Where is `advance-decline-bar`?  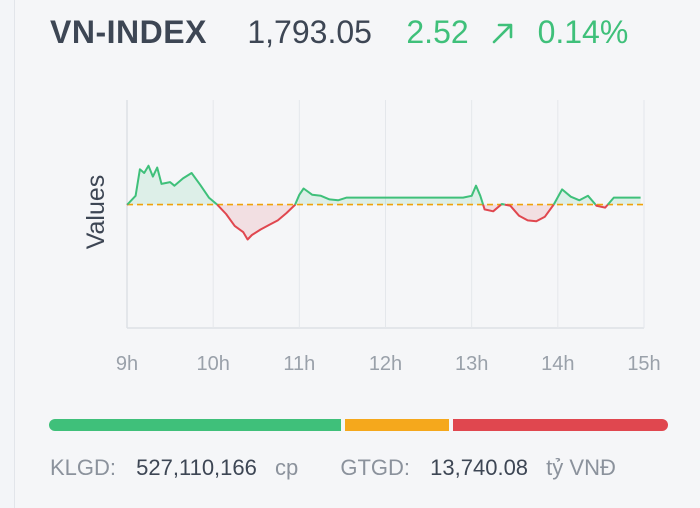
advance-decline-bar is located at coordinates (358, 425).